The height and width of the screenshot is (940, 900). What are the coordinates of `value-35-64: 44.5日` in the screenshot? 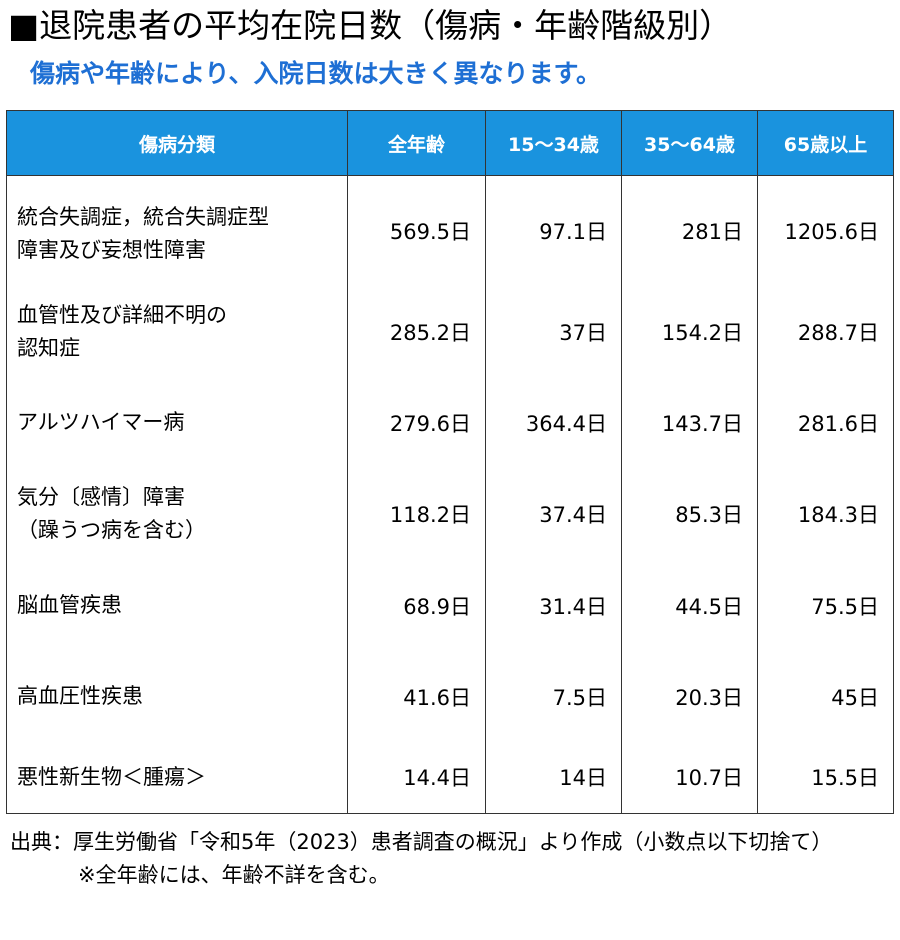 It's located at (689, 605).